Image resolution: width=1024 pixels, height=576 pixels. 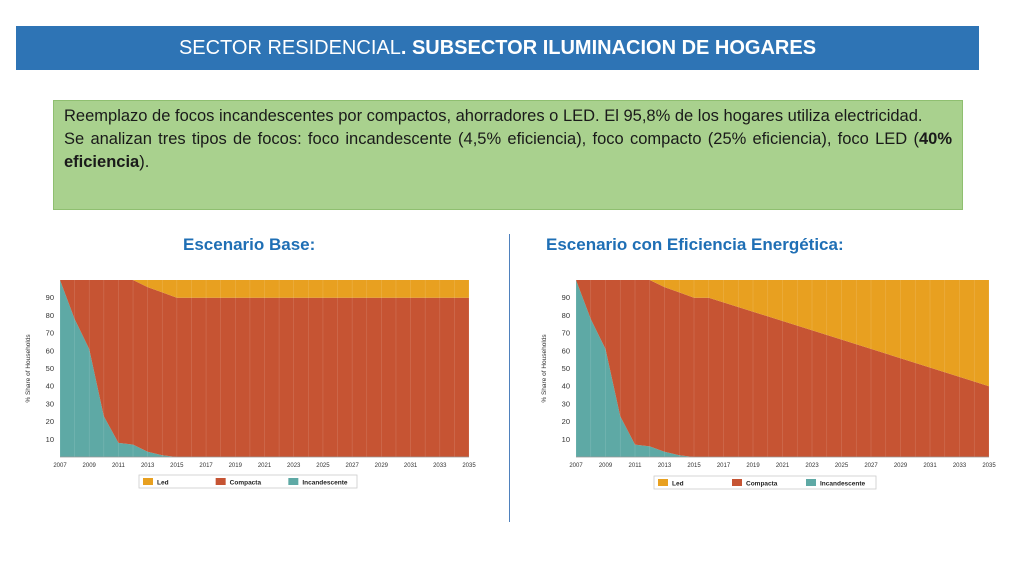 What do you see at coordinates (695, 244) in the screenshot?
I see `chart-title-efficiency: Escenario con Eficiencia Energética:` at bounding box center [695, 244].